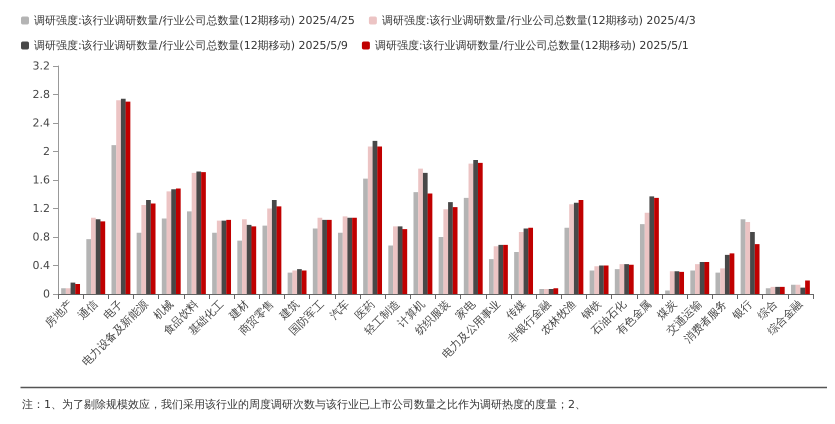  I want to click on y-tick-label: 1.2, so click(41, 208).